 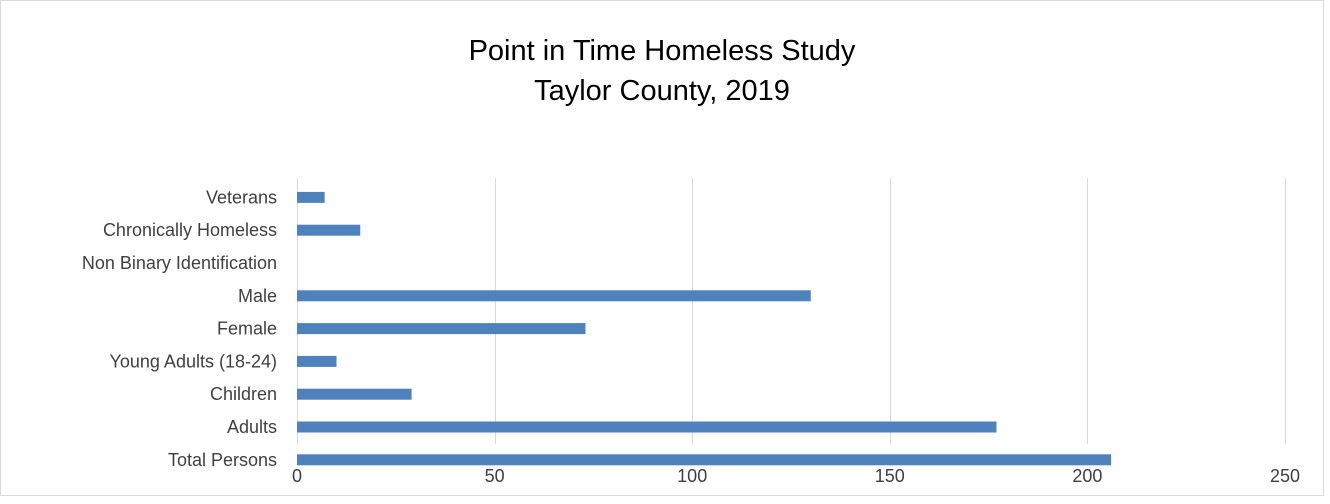 What do you see at coordinates (311, 197) in the screenshot?
I see `bar-veterans` at bounding box center [311, 197].